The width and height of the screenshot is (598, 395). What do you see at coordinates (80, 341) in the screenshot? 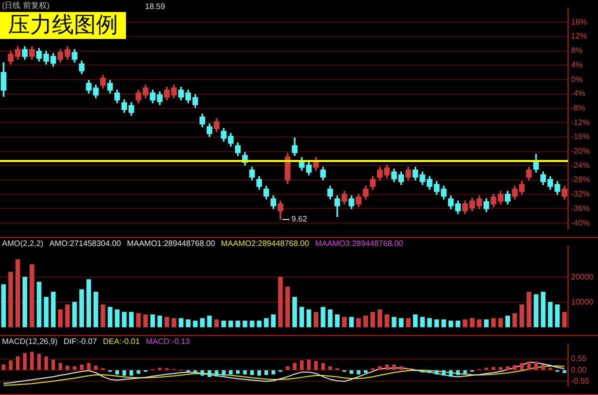
I see `text: DIF:-0.07` at bounding box center [80, 341].